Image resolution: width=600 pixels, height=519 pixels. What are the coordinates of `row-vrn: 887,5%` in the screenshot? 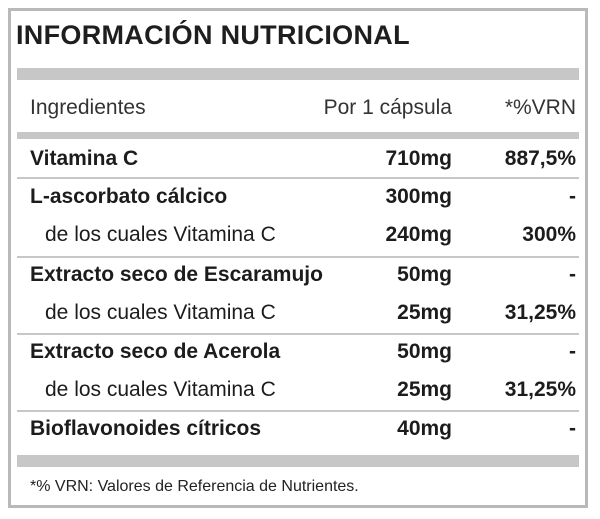 It's located at (540, 158).